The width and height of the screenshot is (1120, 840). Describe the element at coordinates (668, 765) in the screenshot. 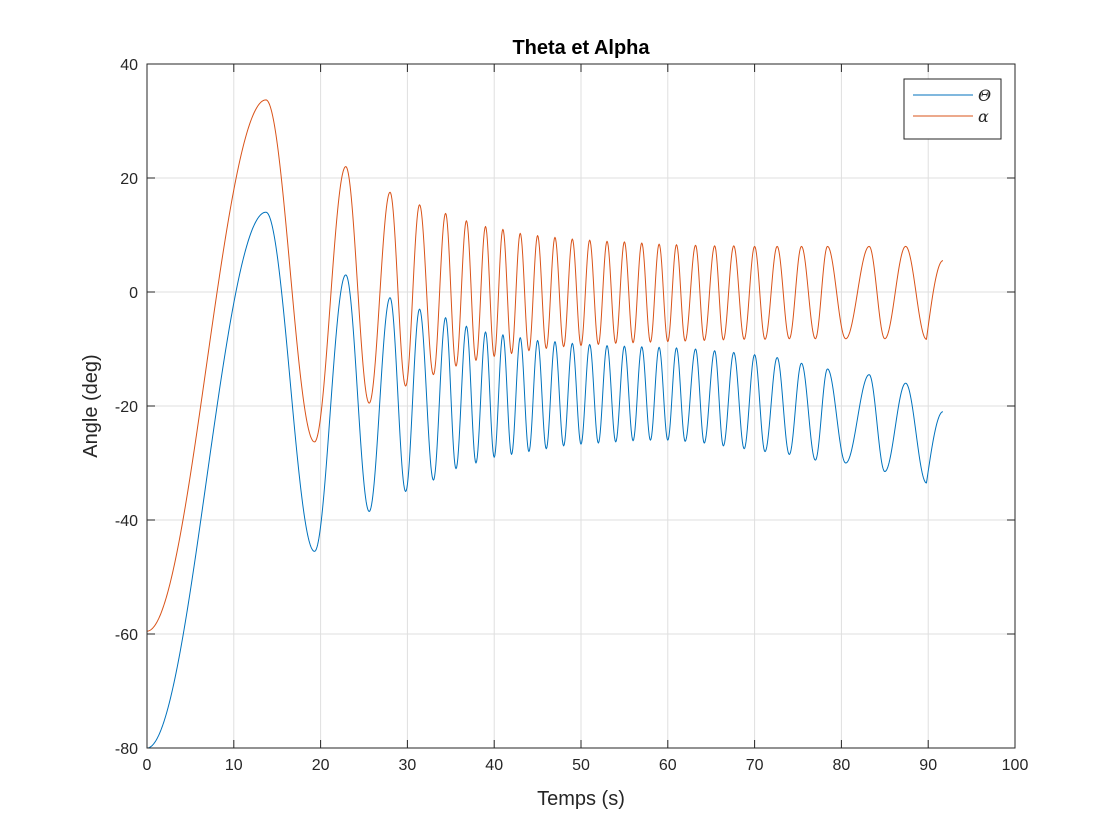

I see `x-tick-label: 60` at that location.